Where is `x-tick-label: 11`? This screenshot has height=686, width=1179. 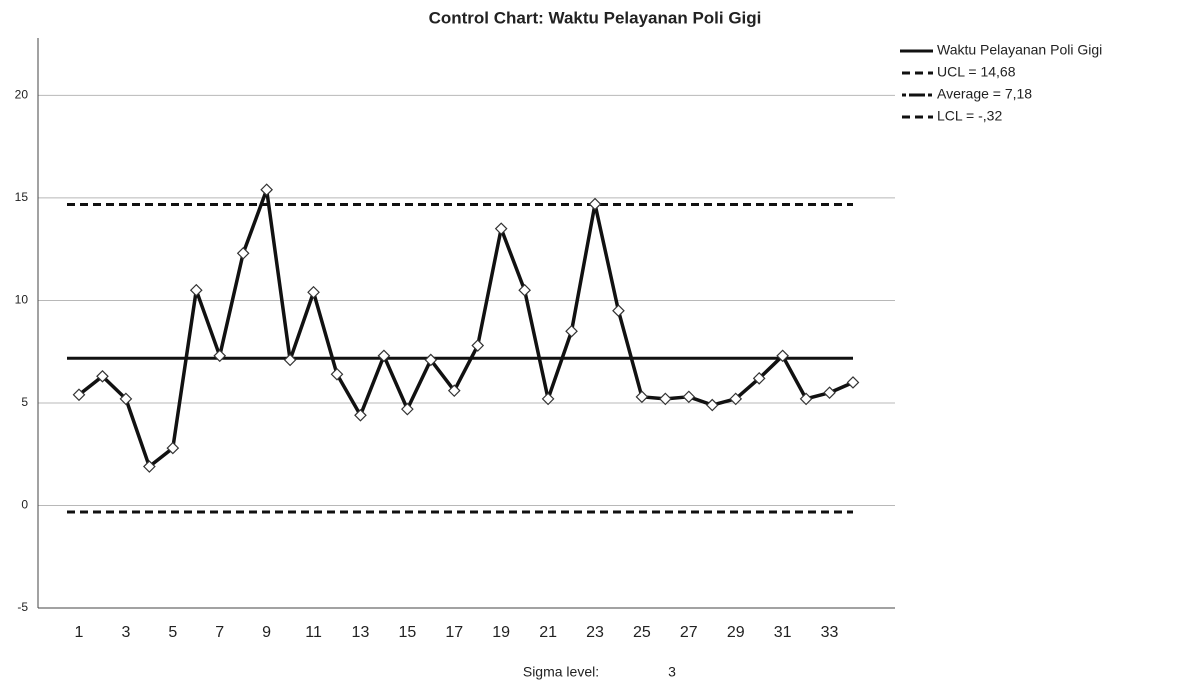
x-tick-label: 11 is located at coordinates (313, 632).